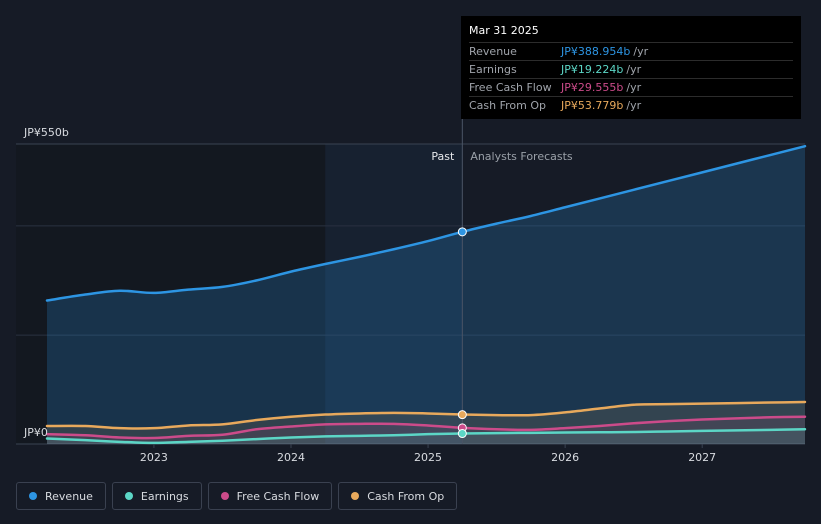 The image size is (821, 524). I want to click on line-fcf, so click(426, 427).